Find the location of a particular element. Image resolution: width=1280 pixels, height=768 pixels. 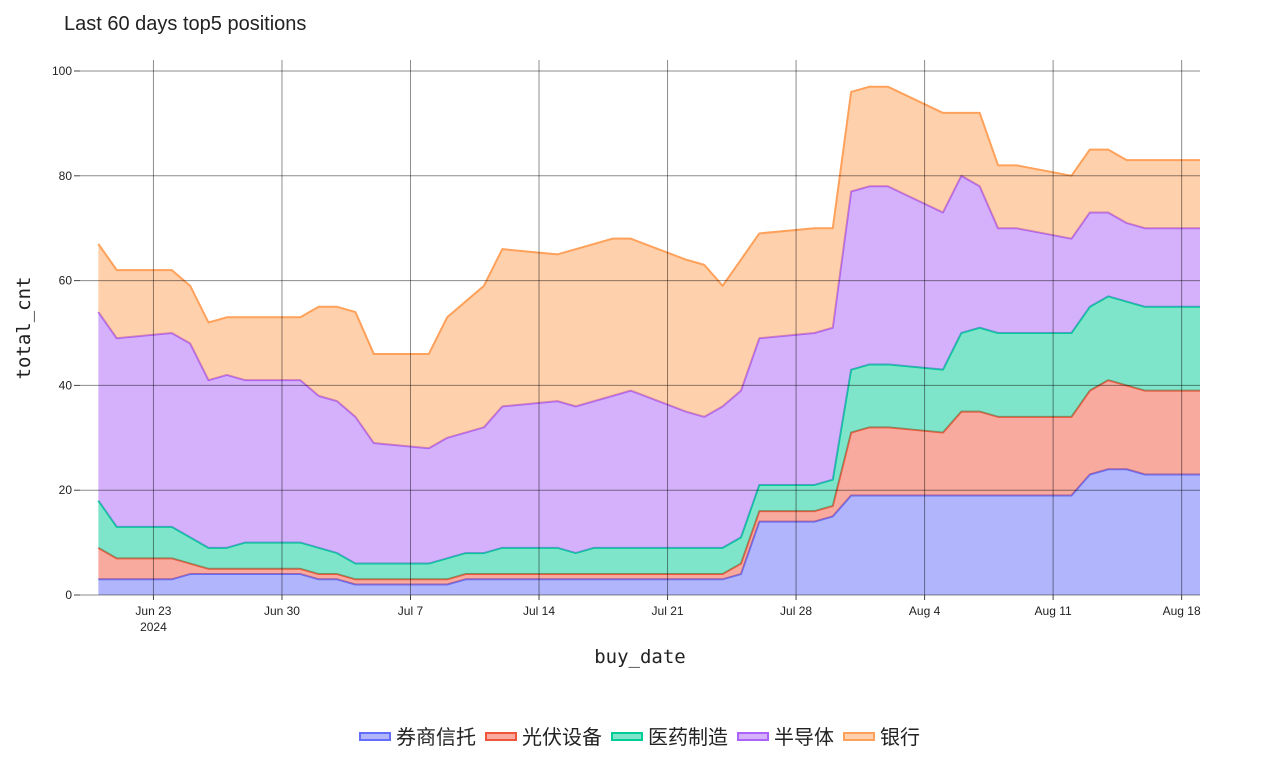

x-axis-title: buy_date is located at coordinates (640, 657).